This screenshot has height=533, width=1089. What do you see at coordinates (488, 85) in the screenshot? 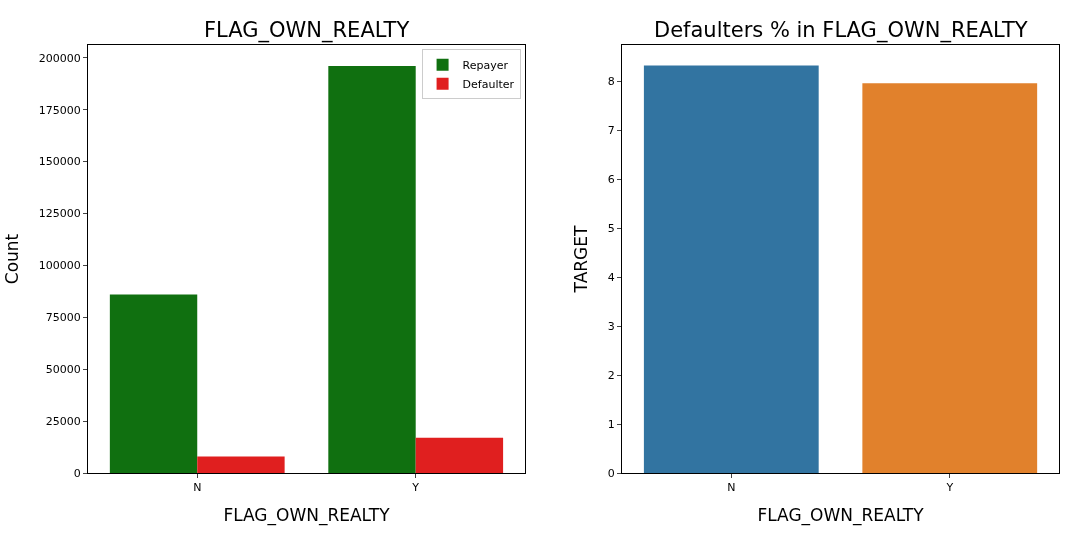
I see `legend-label: Defaulter` at bounding box center [488, 85].